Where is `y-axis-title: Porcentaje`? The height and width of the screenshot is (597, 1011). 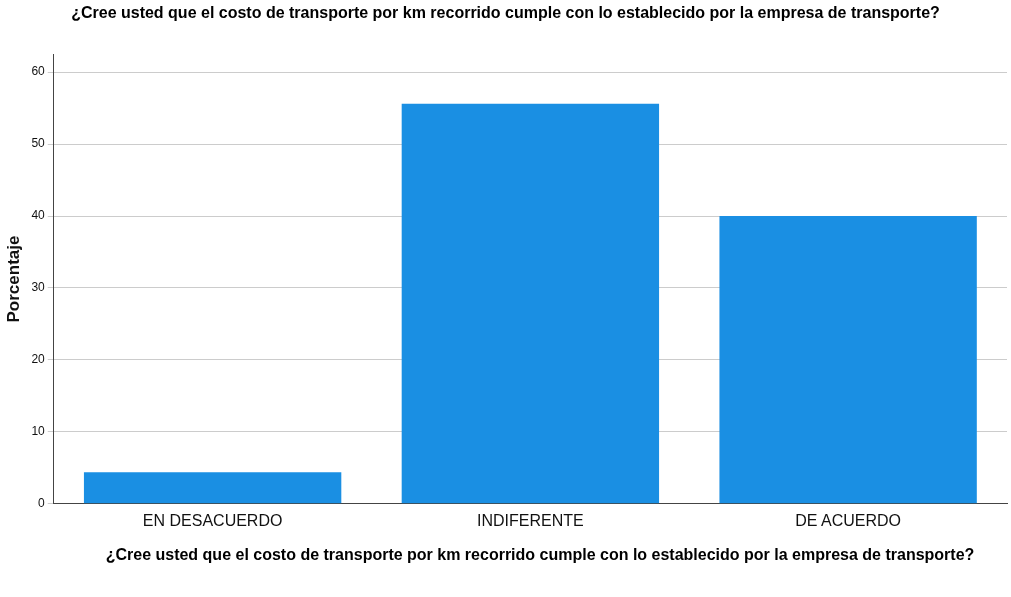 y-axis-title: Porcentaje is located at coordinates (13, 279).